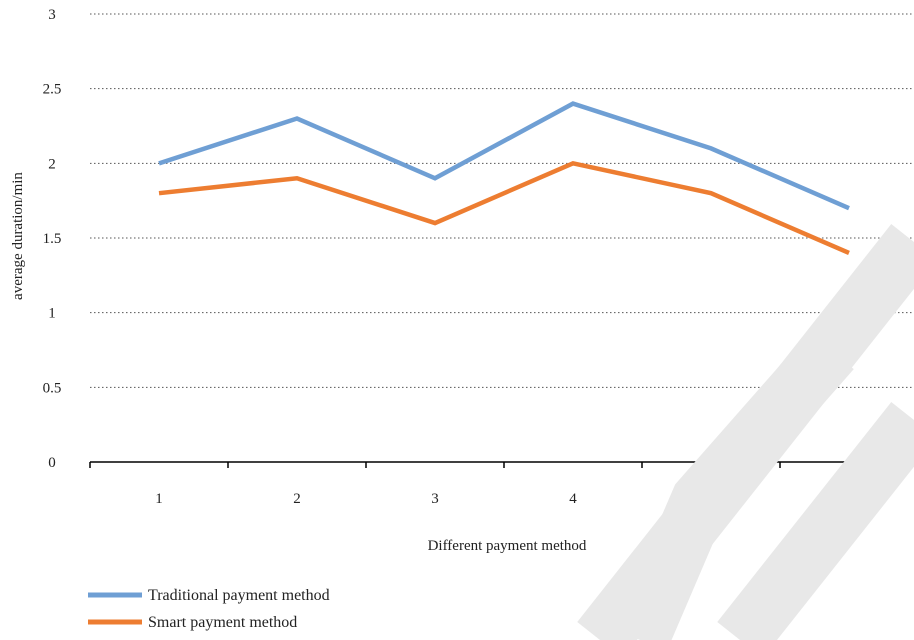 The image size is (914, 640). Describe the element at coordinates (52, 314) in the screenshot. I see `y-tick-label: 1` at that location.